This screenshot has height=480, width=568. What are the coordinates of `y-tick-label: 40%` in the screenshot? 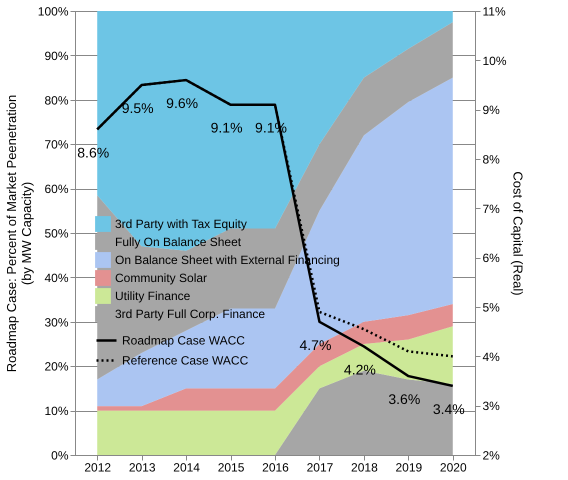 It's located at (56, 277).